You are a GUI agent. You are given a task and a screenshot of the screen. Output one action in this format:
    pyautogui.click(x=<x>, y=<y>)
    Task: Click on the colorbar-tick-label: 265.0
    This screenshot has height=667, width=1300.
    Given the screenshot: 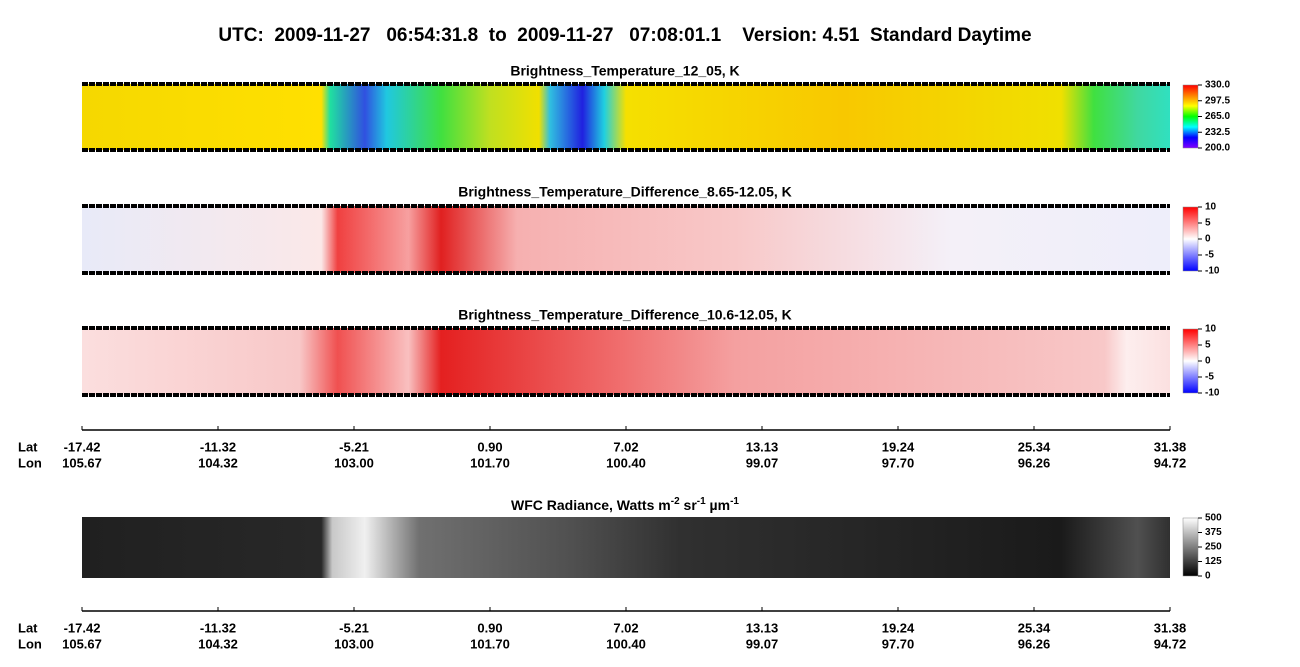 What is the action you would take?
    pyautogui.click(x=1217, y=116)
    